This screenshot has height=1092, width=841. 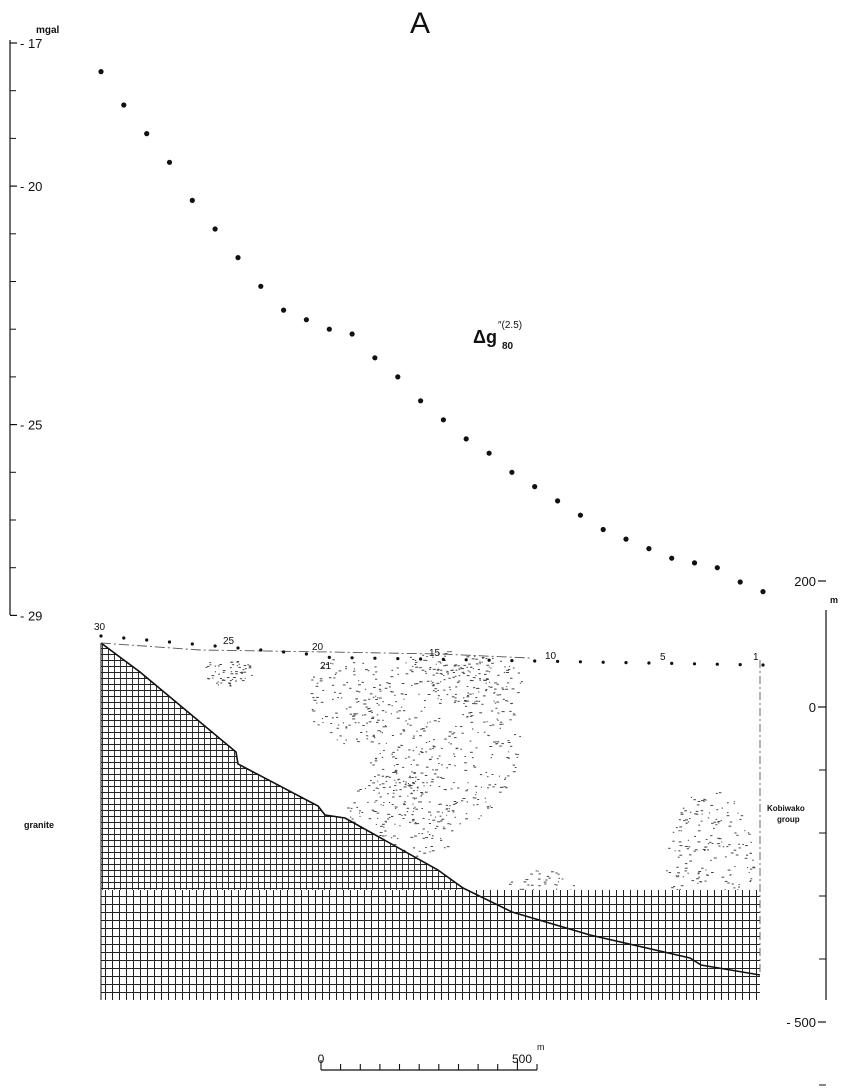 I want to click on figure-title: A, so click(x=420, y=23).